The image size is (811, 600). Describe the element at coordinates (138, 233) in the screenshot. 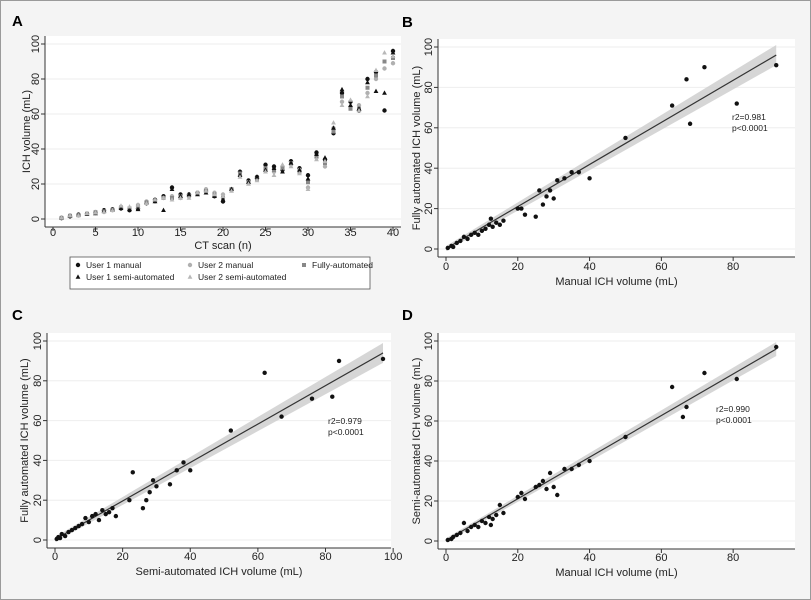

I see `x-tick-label: 10` at that location.